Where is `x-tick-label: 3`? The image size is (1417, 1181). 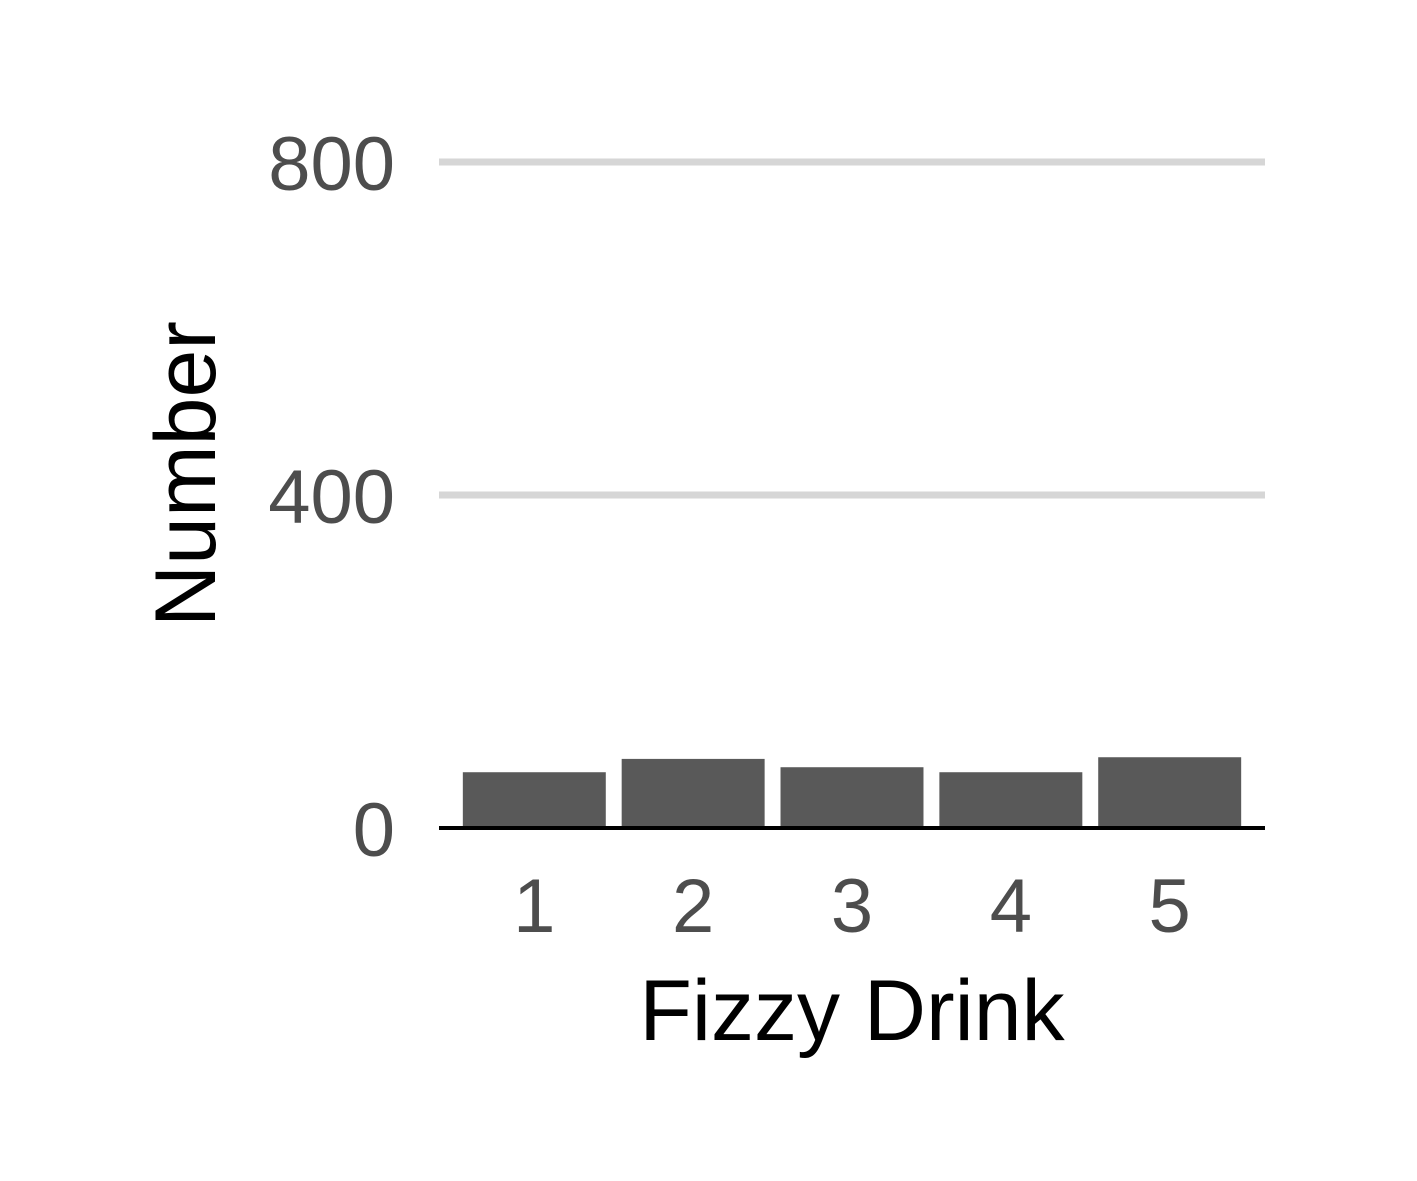
x-tick-label: 3 is located at coordinates (852, 906).